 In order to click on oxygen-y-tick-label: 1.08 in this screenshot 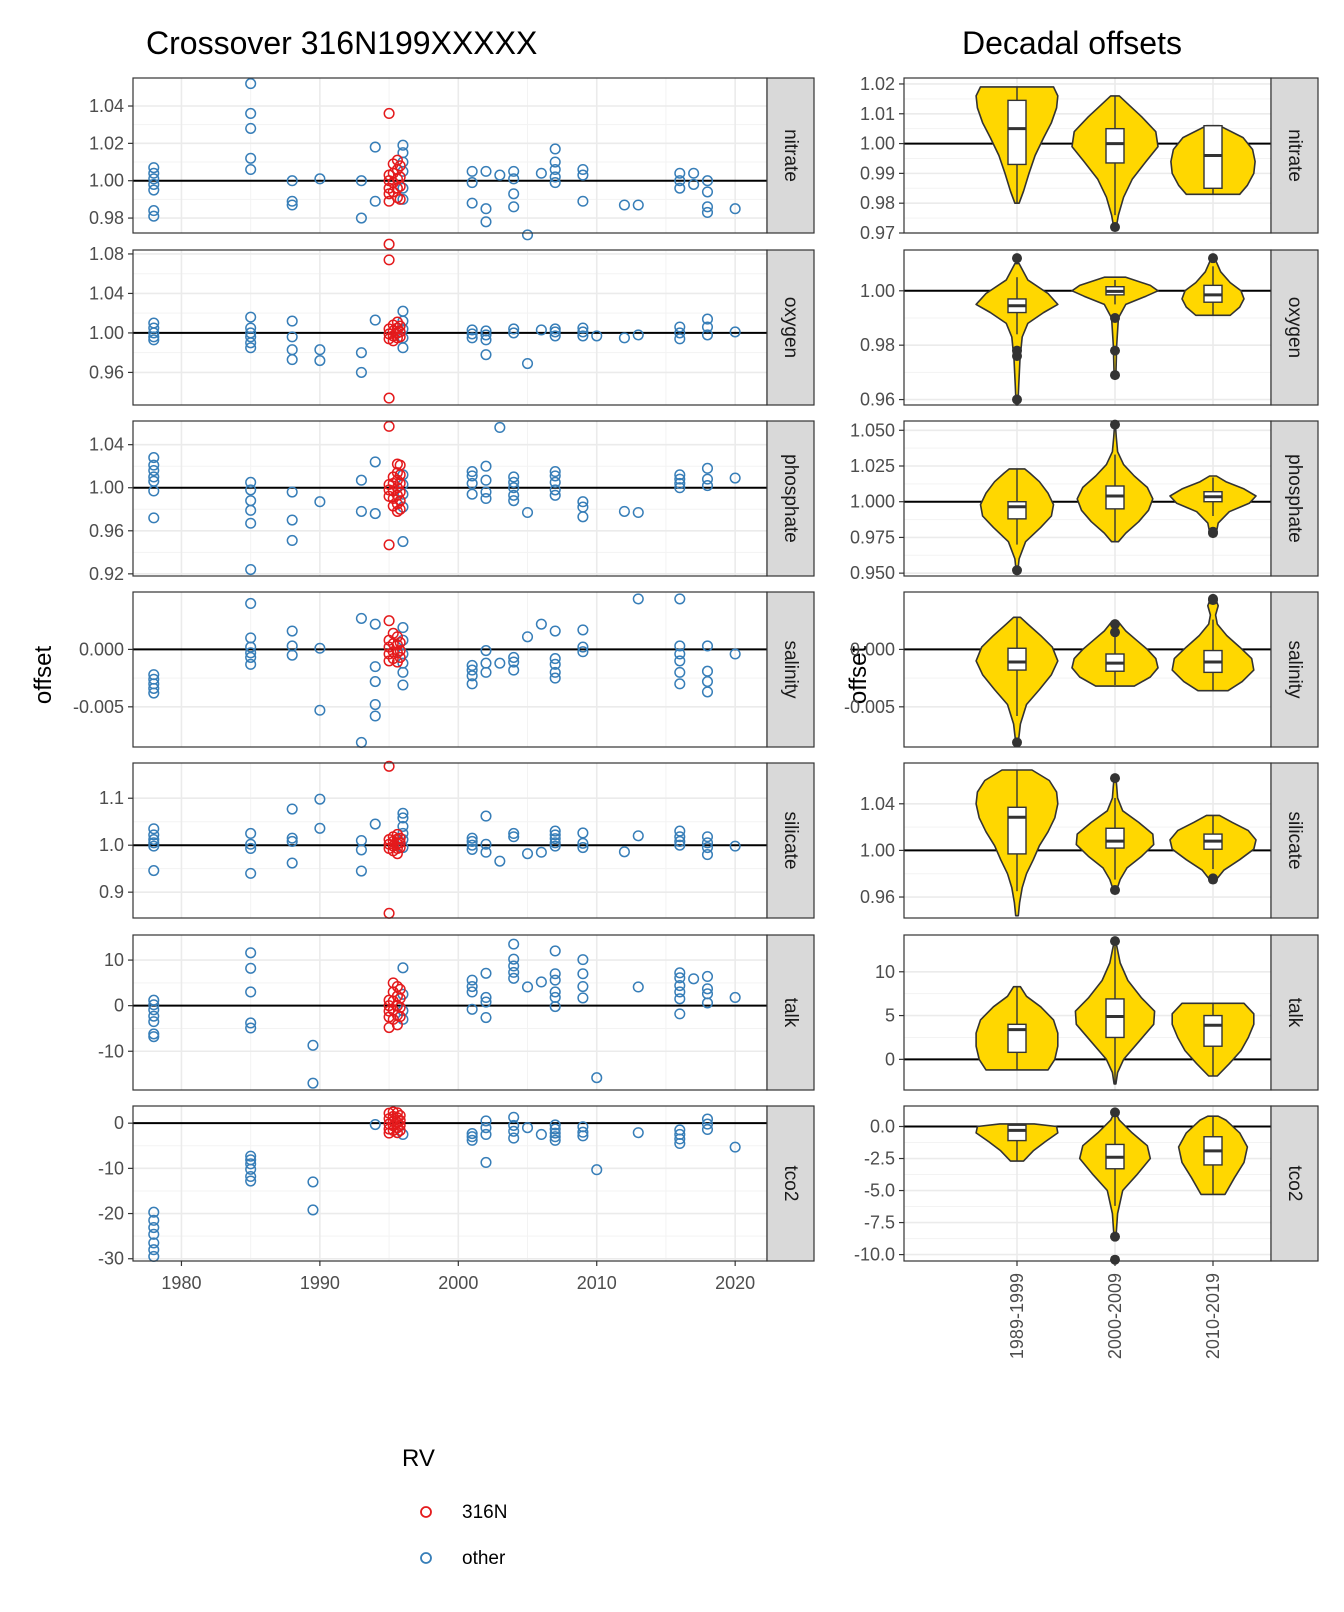, I will do `click(106, 254)`.